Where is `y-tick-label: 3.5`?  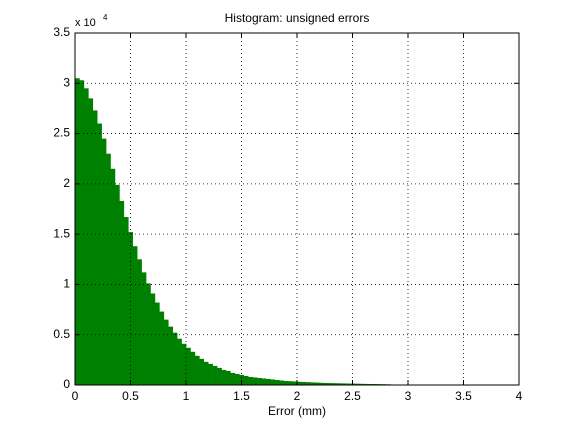
y-tick-label: 3.5 is located at coordinates (61, 32).